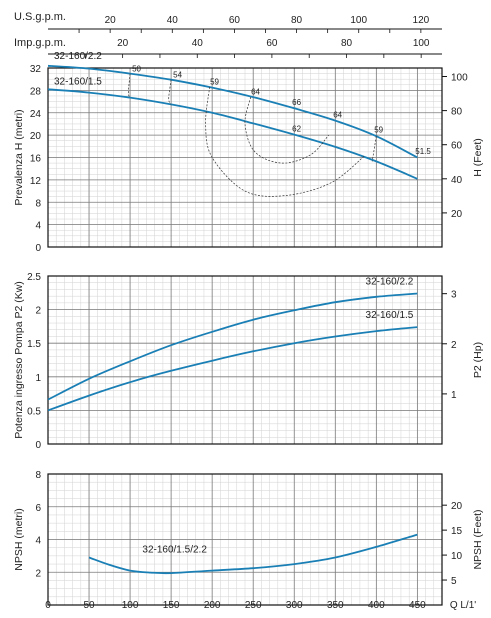 Image resolution: width=491 pixels, height=618 pixels. What do you see at coordinates (89, 605) in the screenshot?
I see `x-tick-label: 50` at bounding box center [89, 605].